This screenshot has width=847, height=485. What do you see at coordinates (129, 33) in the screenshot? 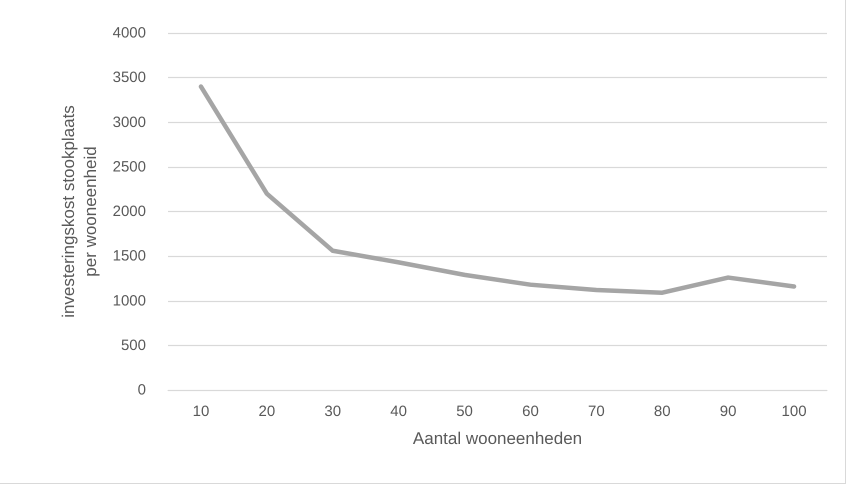
I see `y-tick-label: 4000` at bounding box center [129, 33].